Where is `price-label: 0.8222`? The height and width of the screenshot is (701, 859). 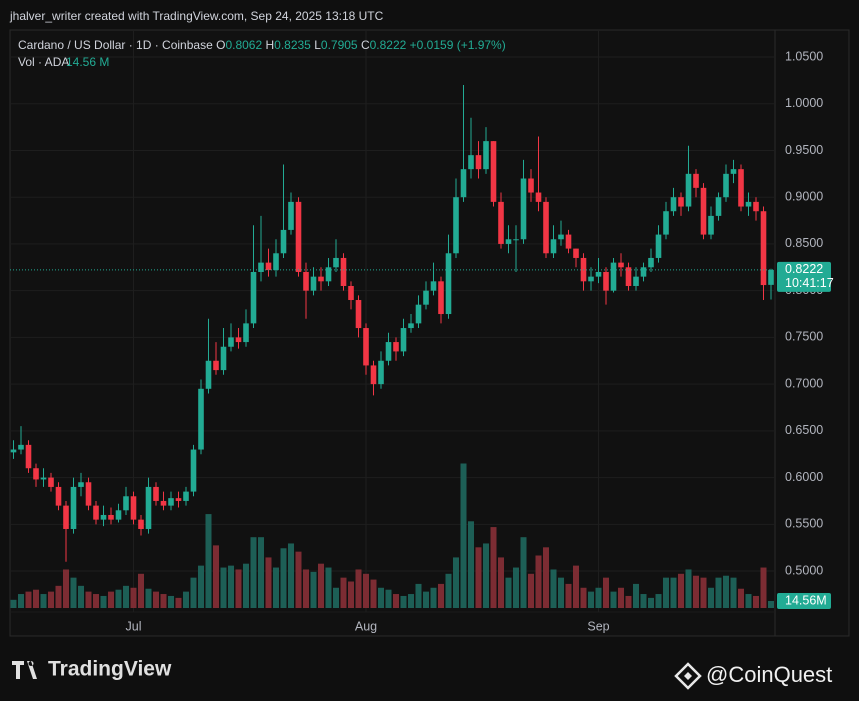 price-label: 0.8222 is located at coordinates (804, 269).